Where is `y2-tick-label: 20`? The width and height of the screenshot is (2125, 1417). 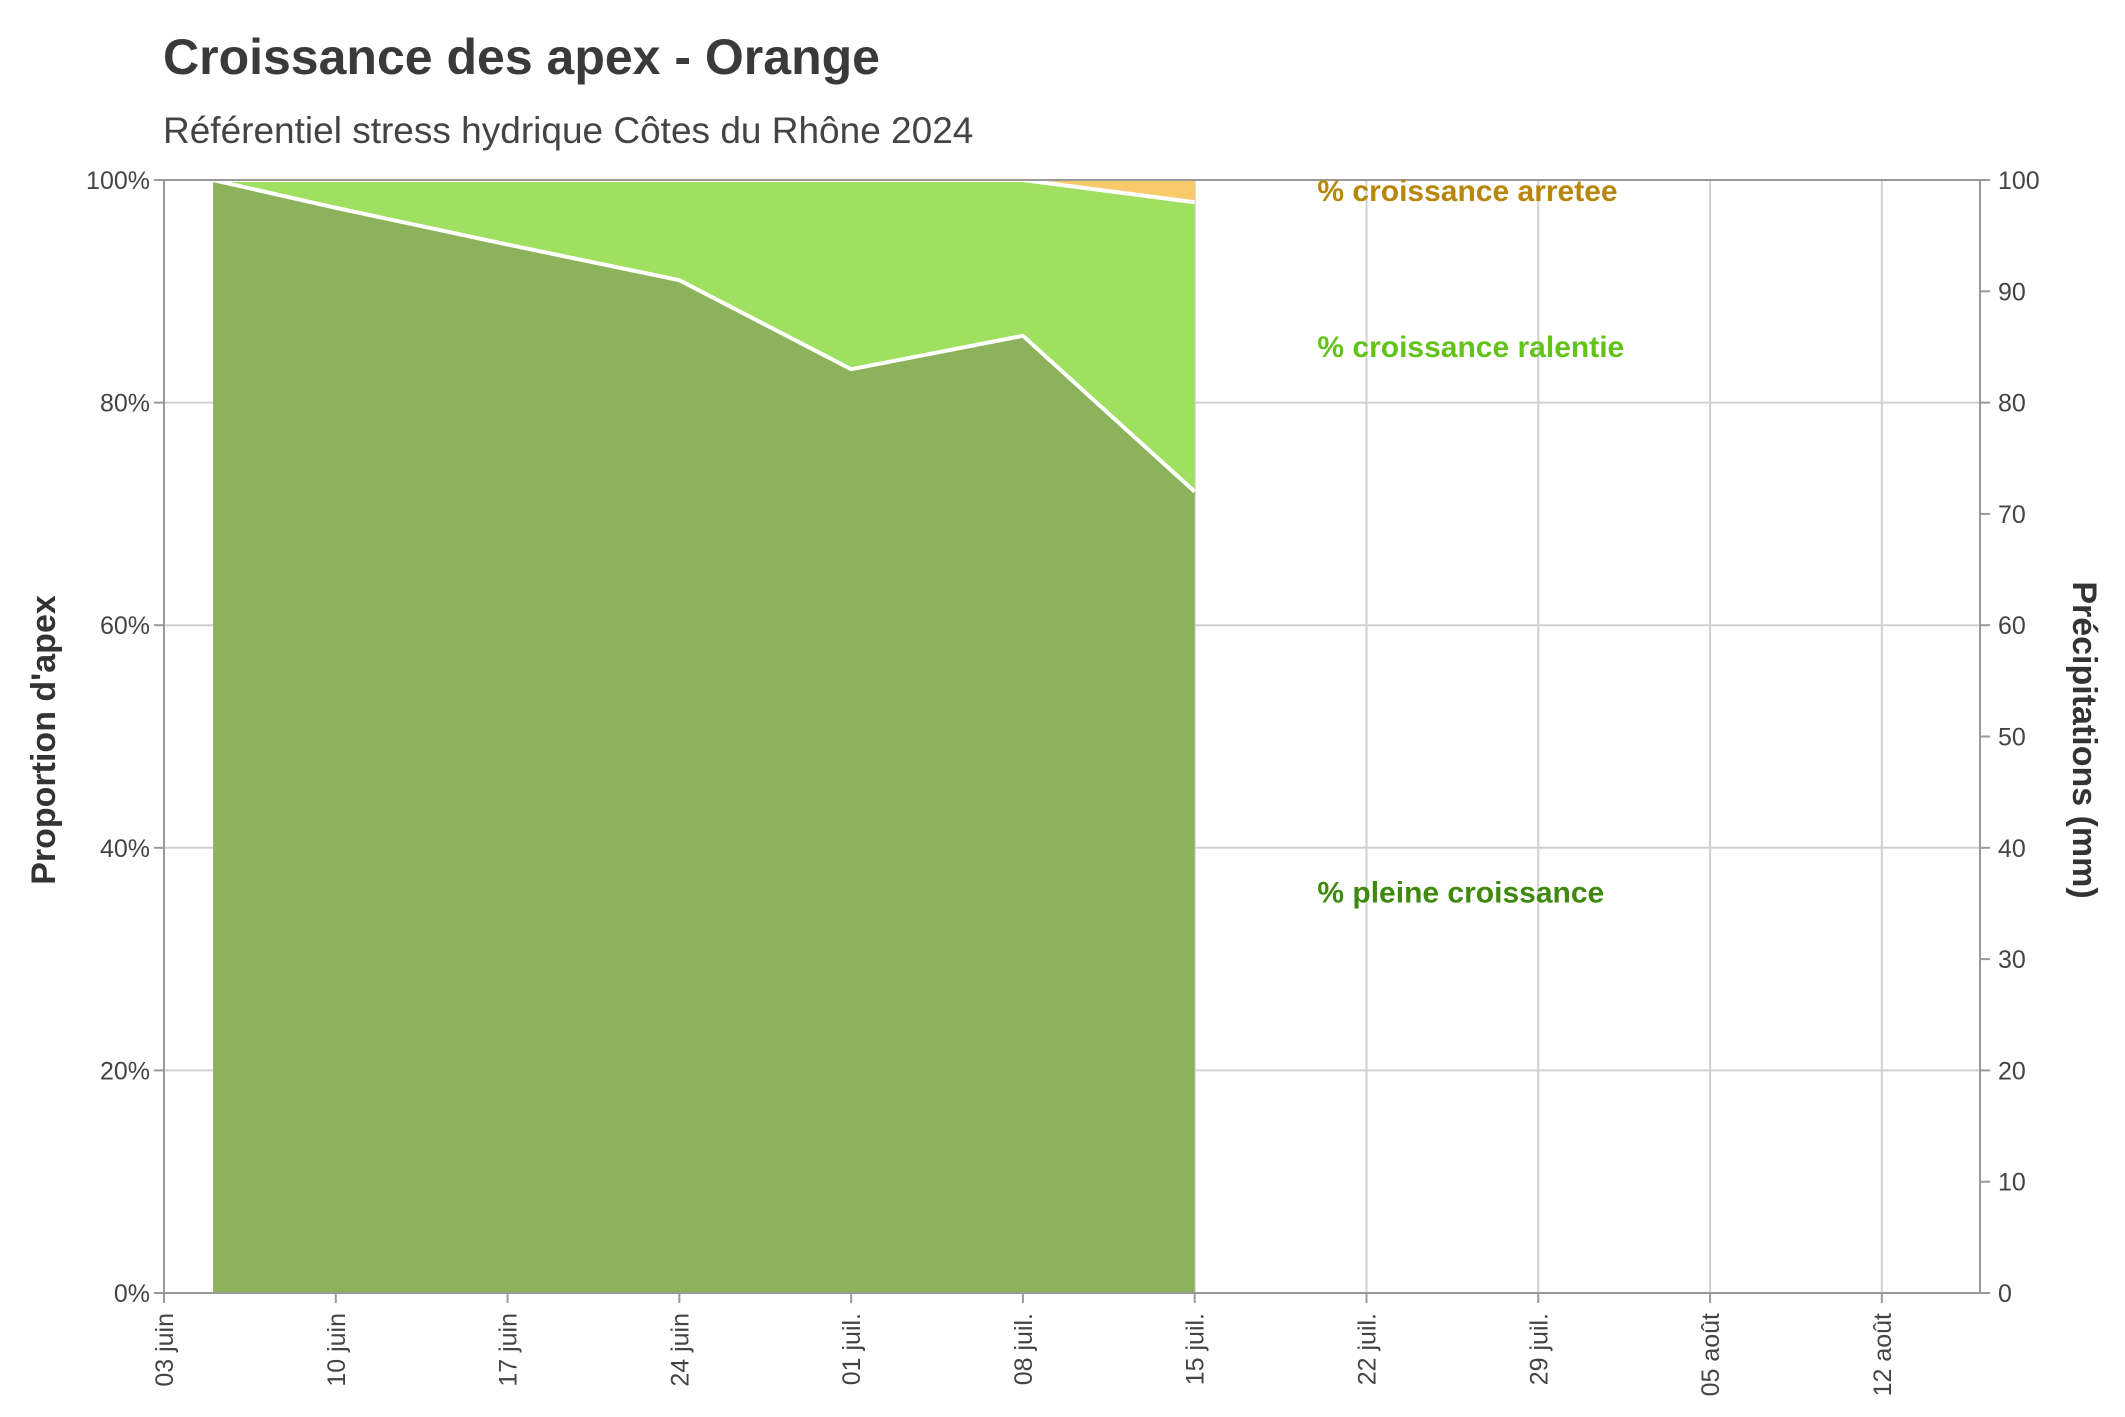
y2-tick-label: 20 is located at coordinates (2012, 1071).